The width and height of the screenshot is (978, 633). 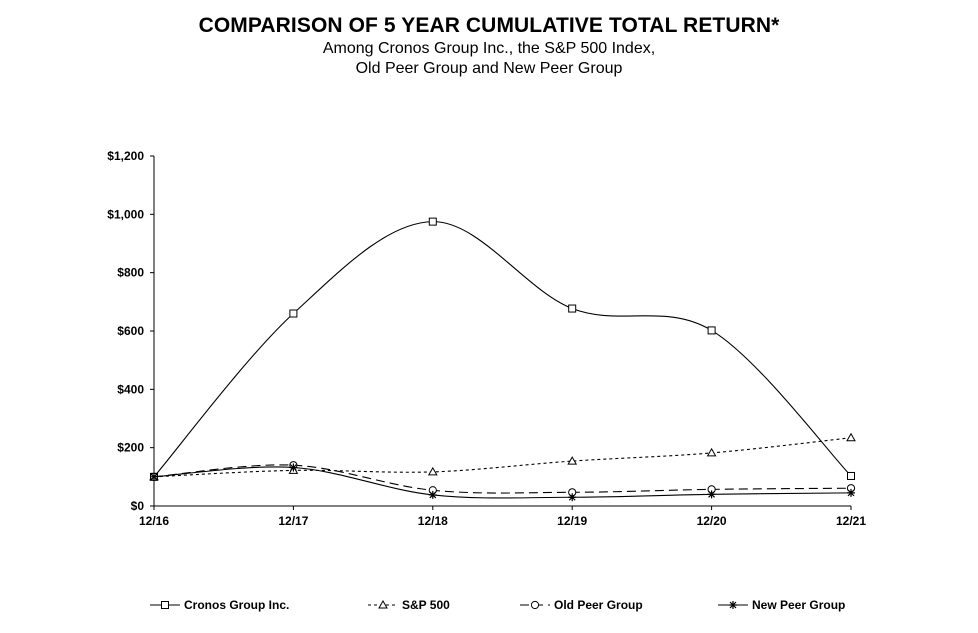 What do you see at coordinates (130, 273) in the screenshot?
I see `y-tick-label: $800` at bounding box center [130, 273].